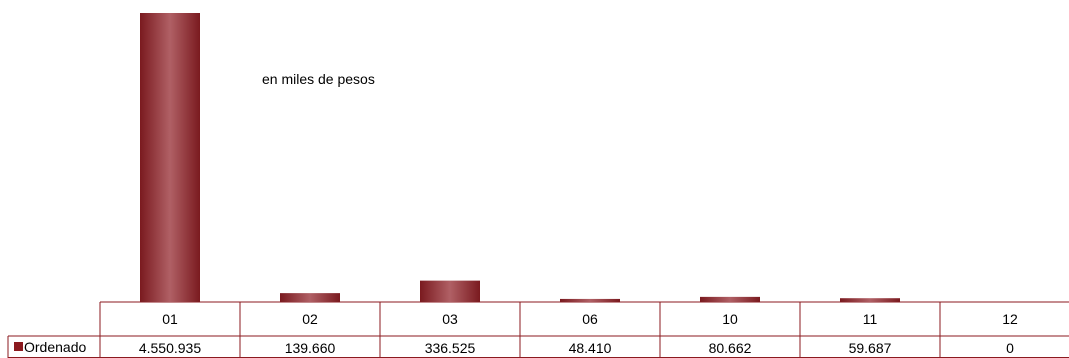 The height and width of the screenshot is (358, 1069). Describe the element at coordinates (1010, 319) in the screenshot. I see `x-tick-label: 12` at that location.